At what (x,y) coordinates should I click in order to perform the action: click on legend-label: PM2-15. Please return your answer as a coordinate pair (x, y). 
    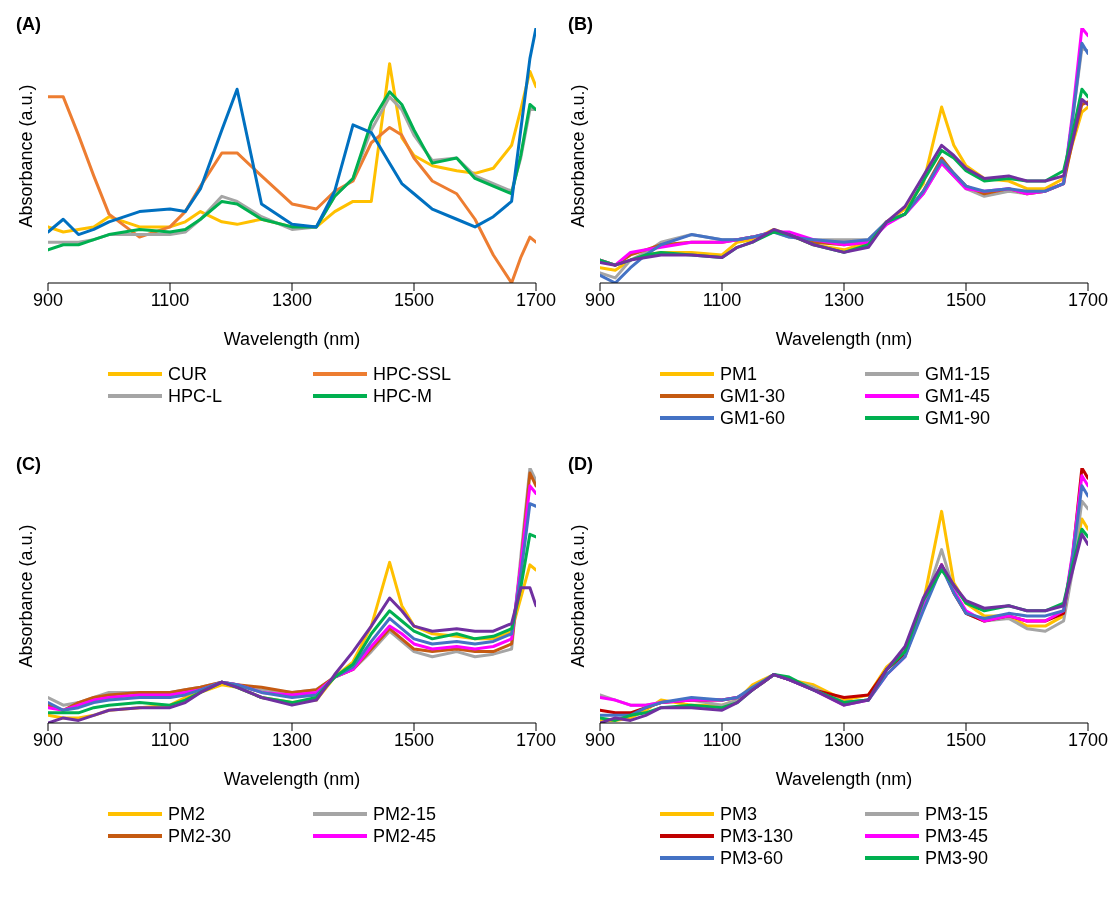
    Looking at the image, I should click on (405, 814).